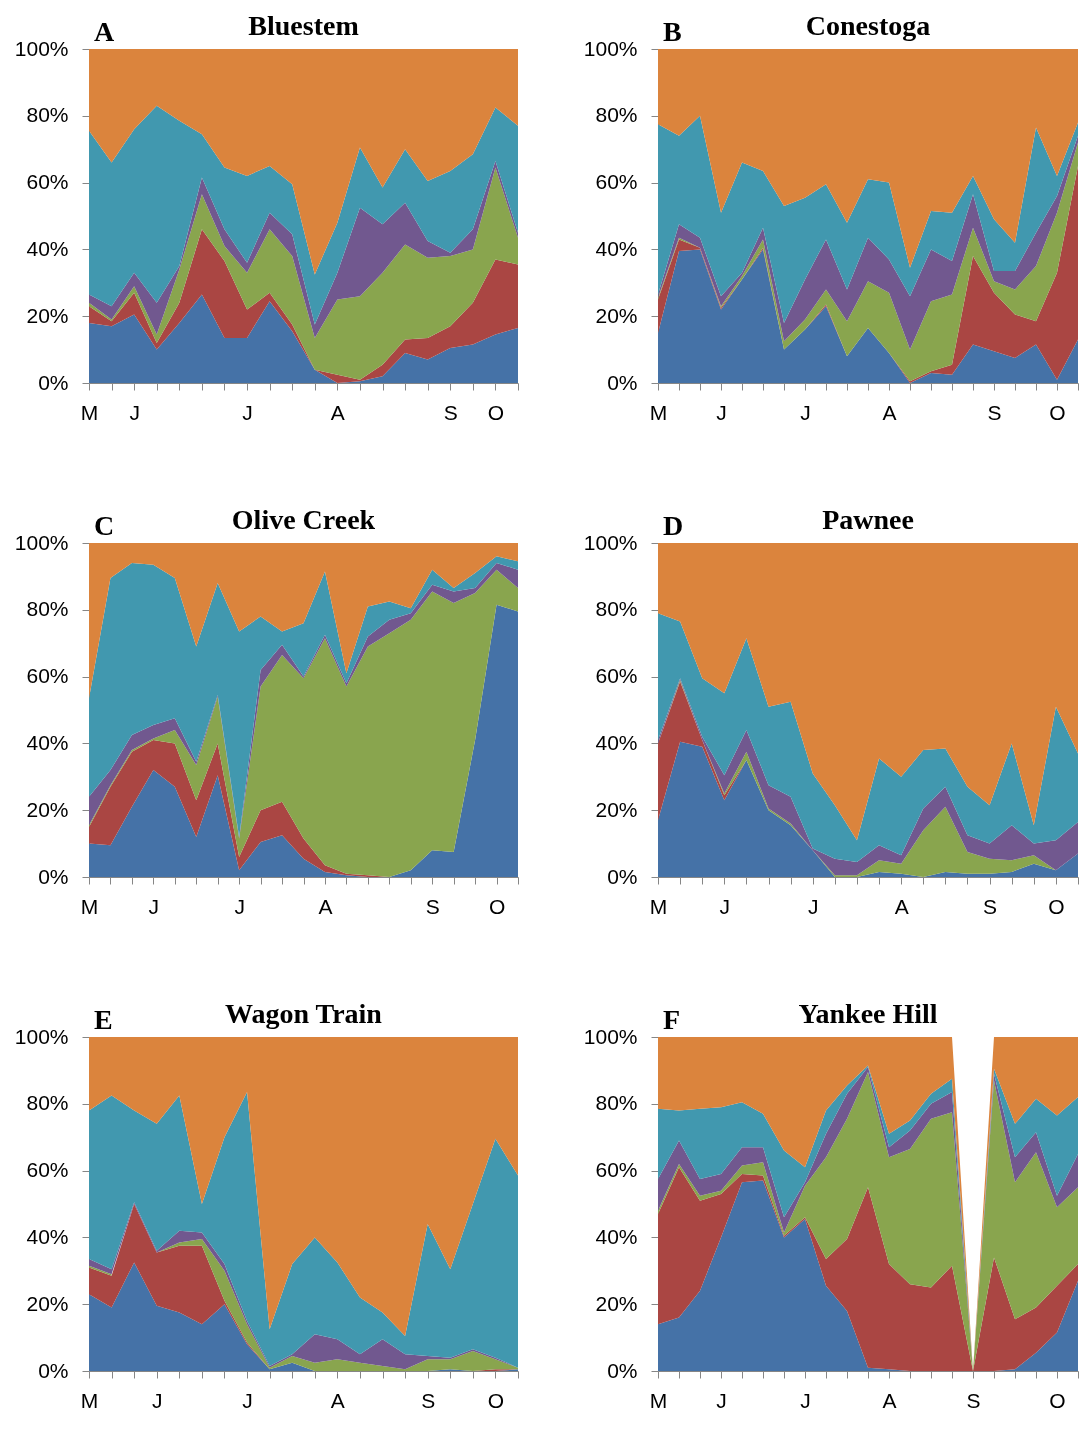 The image size is (1089, 1437). Describe the element at coordinates (672, 1019) in the screenshot. I see `text: F` at that location.